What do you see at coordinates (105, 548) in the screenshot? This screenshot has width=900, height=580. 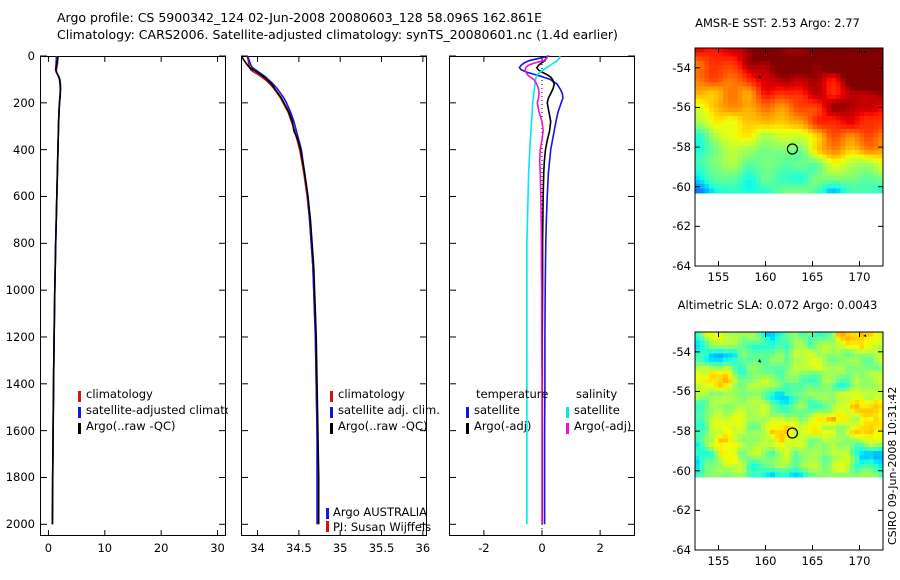 I see `x-tick-label: 10` at bounding box center [105, 548].